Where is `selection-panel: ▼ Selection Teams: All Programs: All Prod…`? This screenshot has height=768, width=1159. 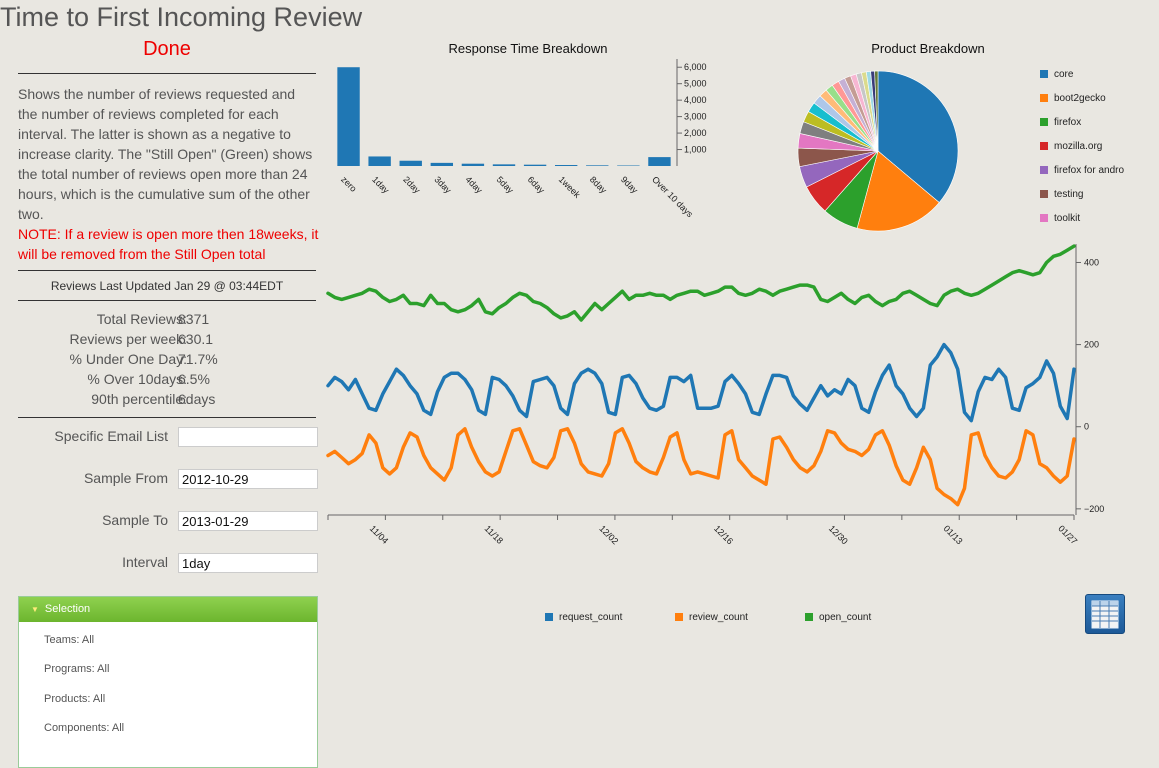 selection-panel: ▼ Selection Teams: All Programs: All Prod… is located at coordinates (168, 682).